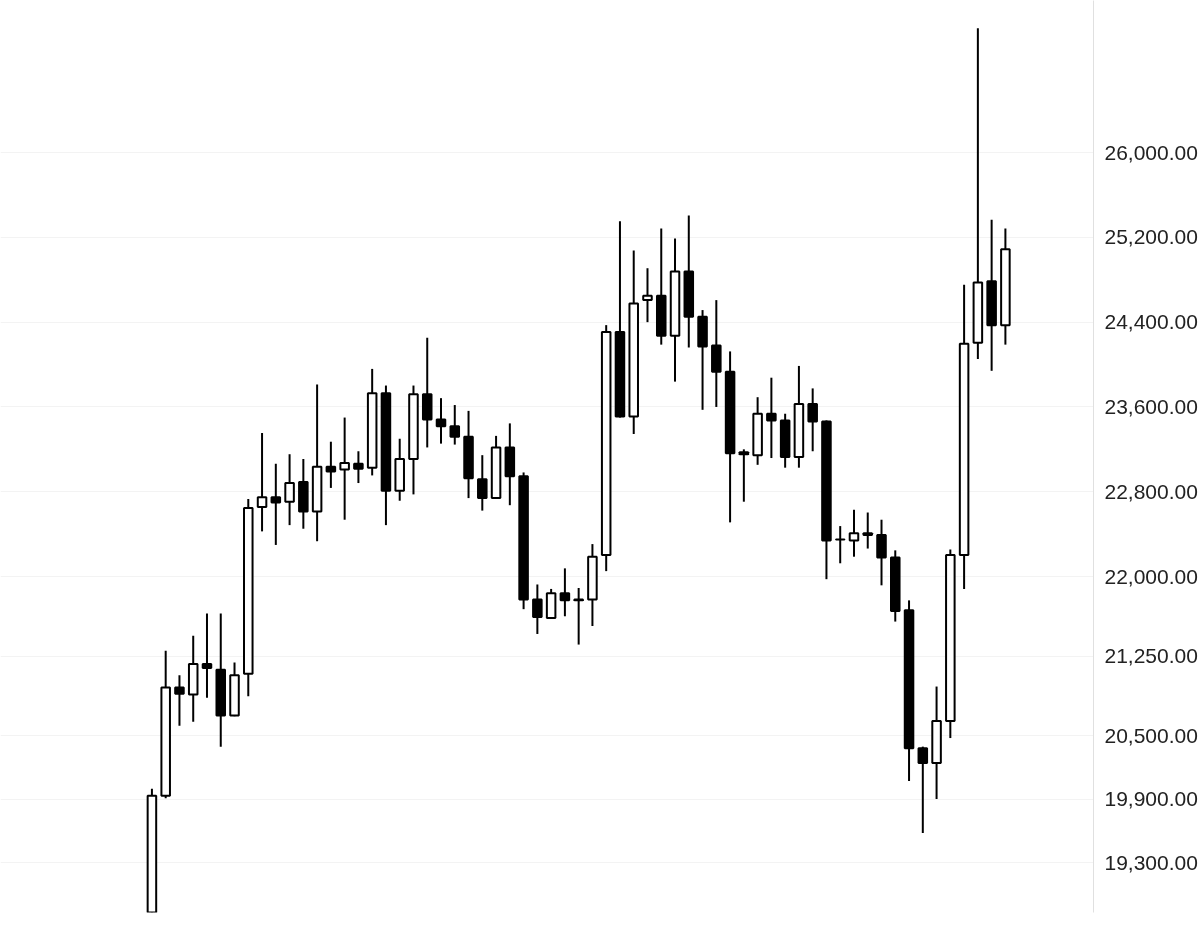 This screenshot has width=1200, height=939. What do you see at coordinates (1151, 656) in the screenshot?
I see `y-tick-label: 21,250.00` at bounding box center [1151, 656].